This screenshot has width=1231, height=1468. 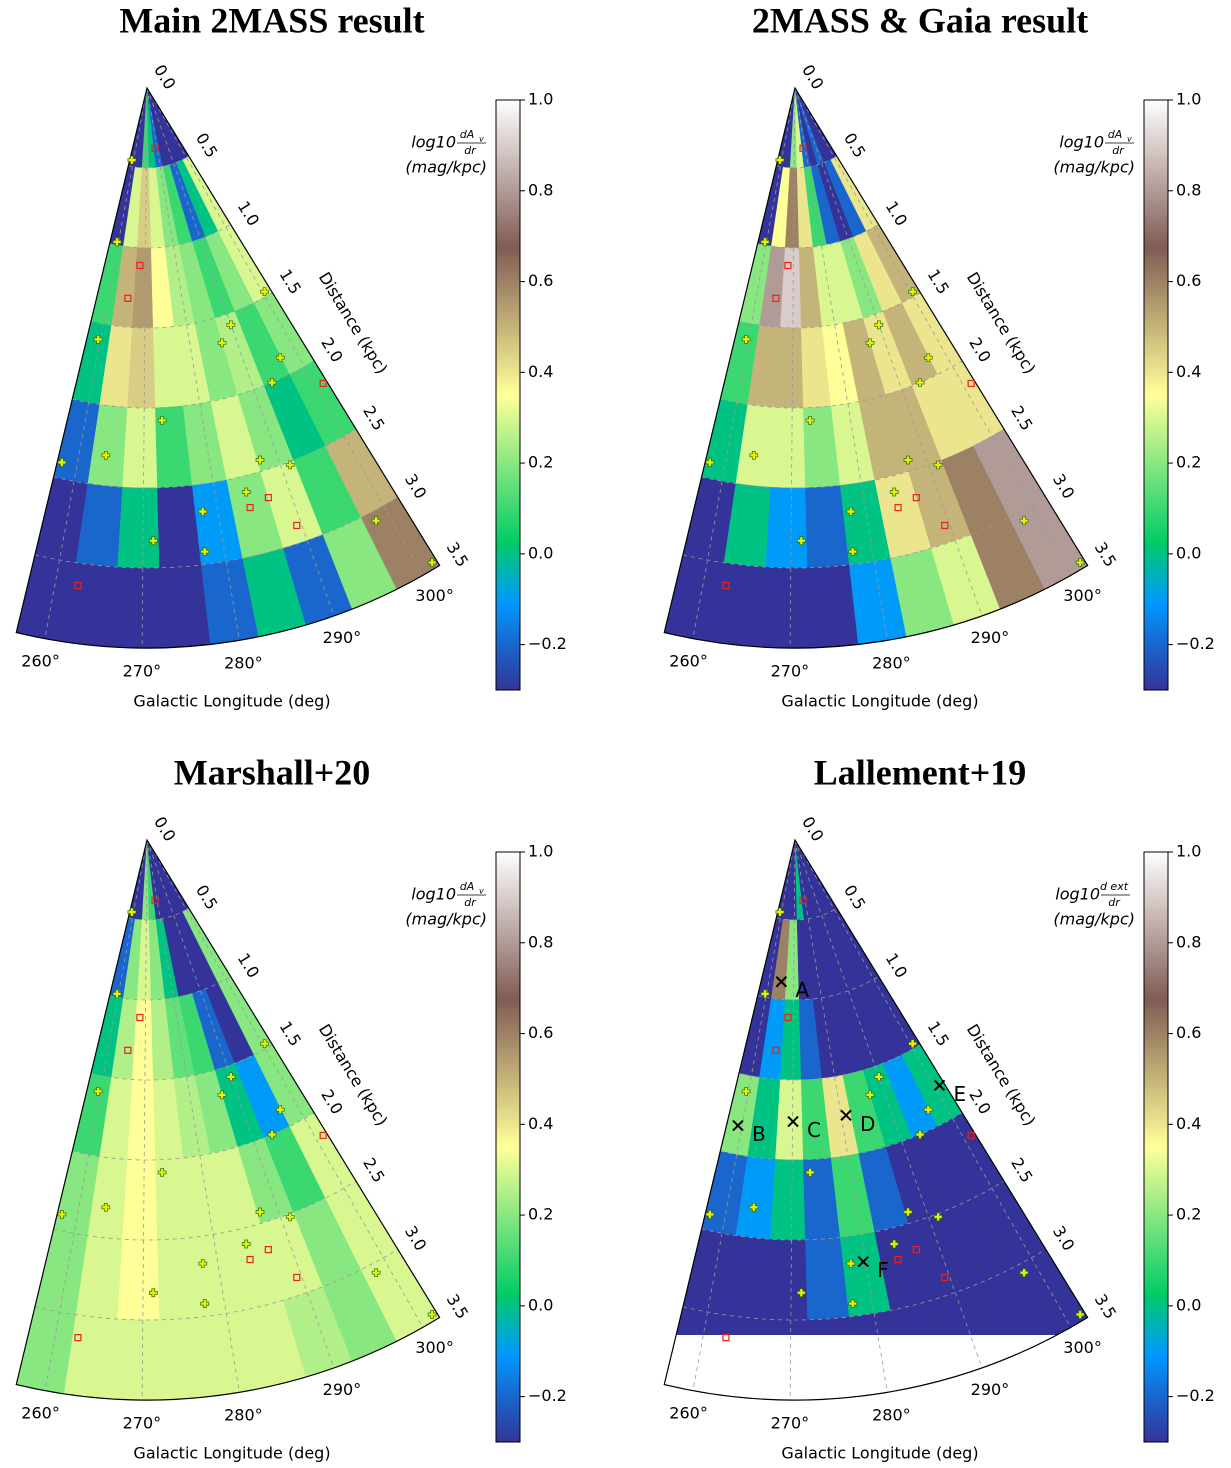 What do you see at coordinates (467, 134) in the screenshot?
I see `colorbar-label-numerator: dA` at bounding box center [467, 134].